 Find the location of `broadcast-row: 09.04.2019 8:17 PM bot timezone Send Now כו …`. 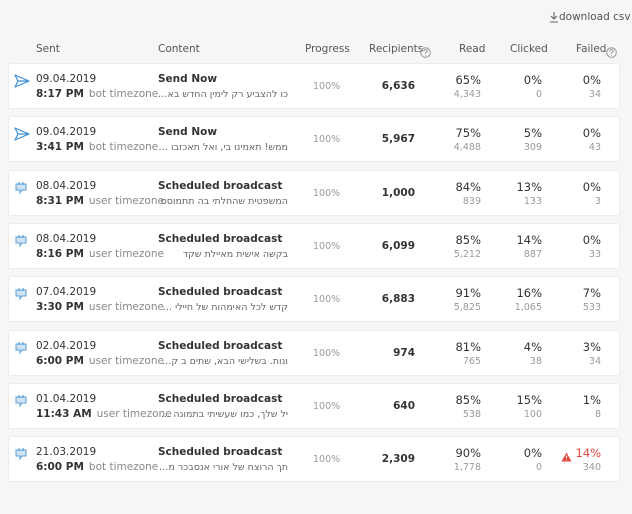

broadcast-row: 09.04.2019 8:17 PM bot timezone Send Now כו … is located at coordinates (314, 86).